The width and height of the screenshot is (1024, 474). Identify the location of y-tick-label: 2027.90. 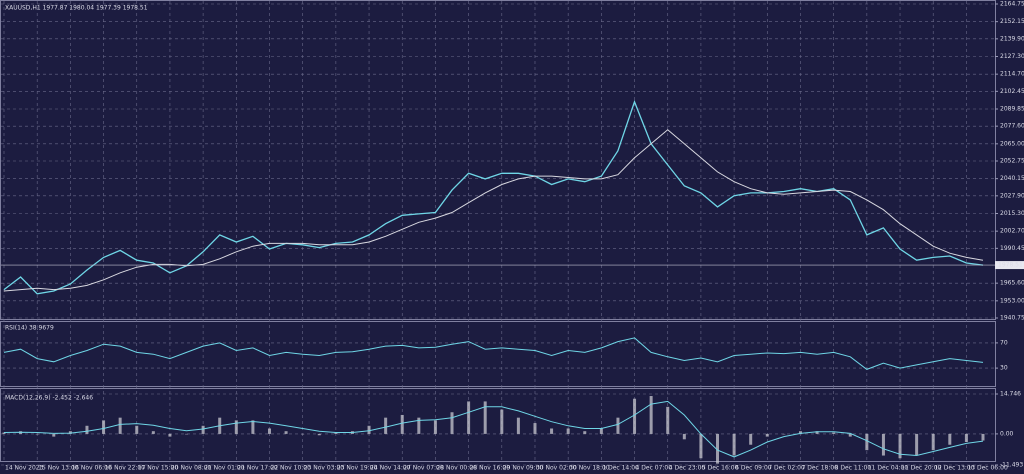
(1012, 195).